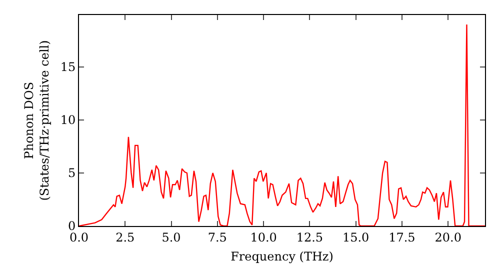  What do you see at coordinates (217, 237) in the screenshot?
I see `x-tick-label: 7.5` at bounding box center [217, 237].